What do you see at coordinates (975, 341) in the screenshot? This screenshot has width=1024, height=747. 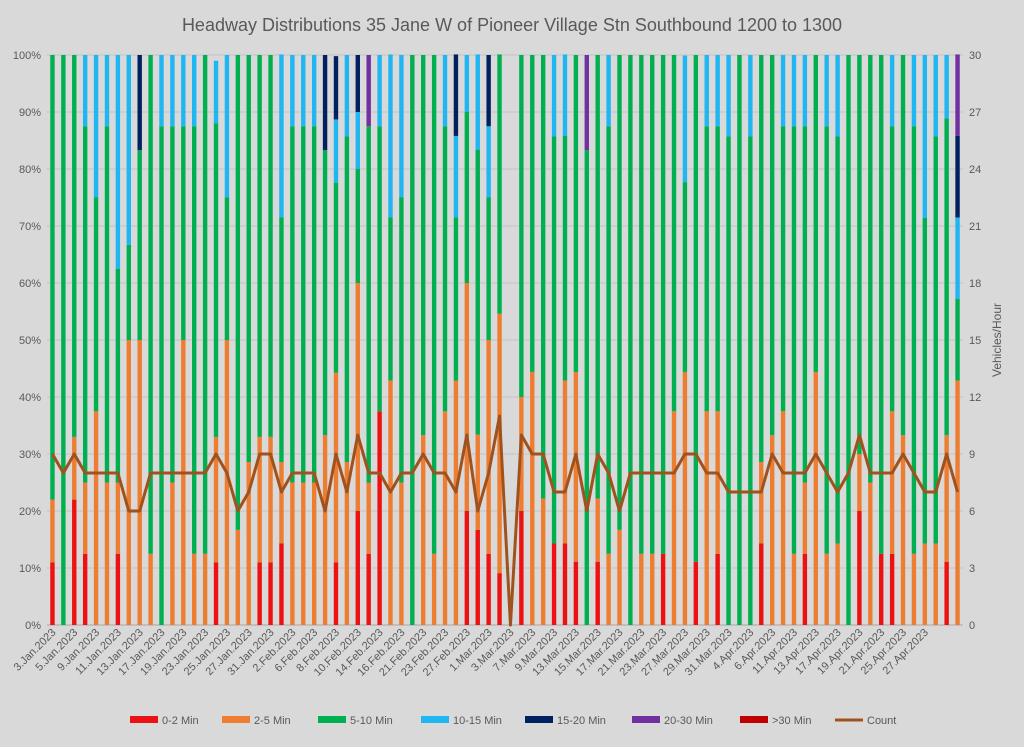 I see `y2-tick-label: 15` at bounding box center [975, 341].